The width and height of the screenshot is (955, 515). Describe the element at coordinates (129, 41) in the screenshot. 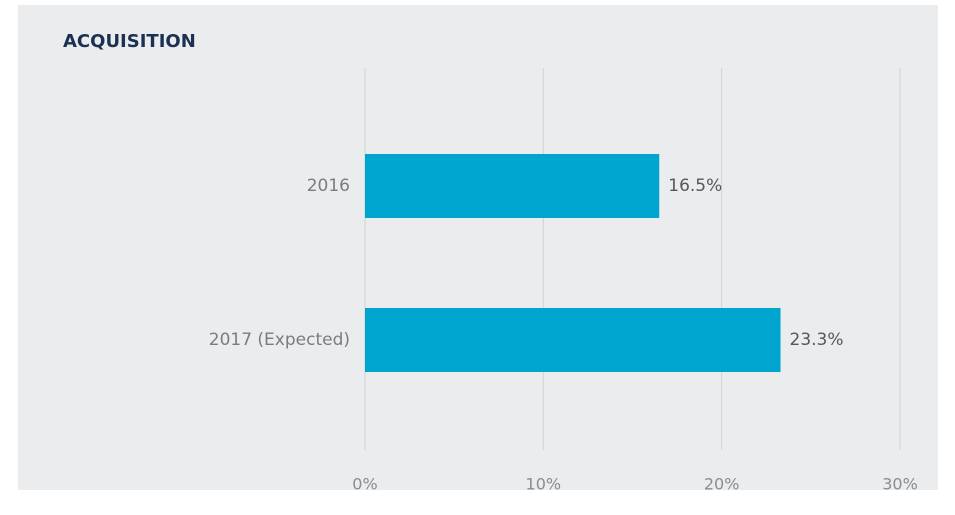

I see `chart-title: ACQUISITION` at that location.